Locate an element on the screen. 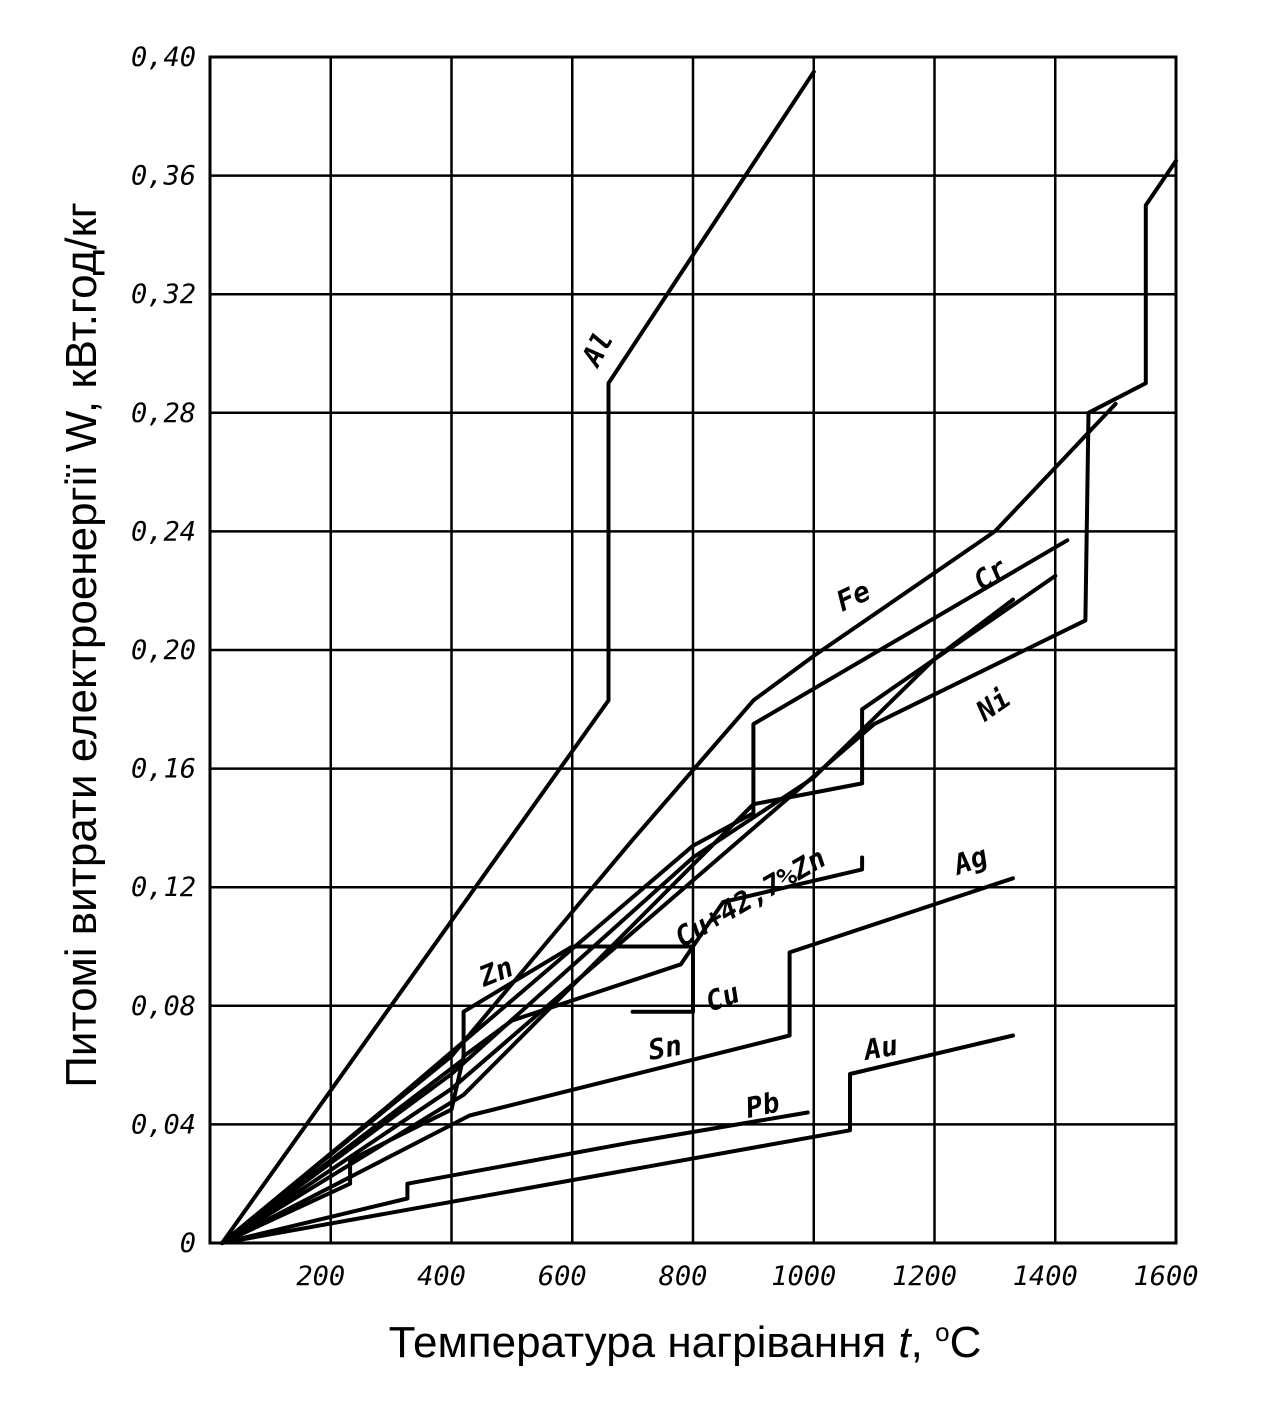 Image resolution: width=1287 pixels, height=1418 pixels. y-tick-label: 0,32 is located at coordinates (163, 294).